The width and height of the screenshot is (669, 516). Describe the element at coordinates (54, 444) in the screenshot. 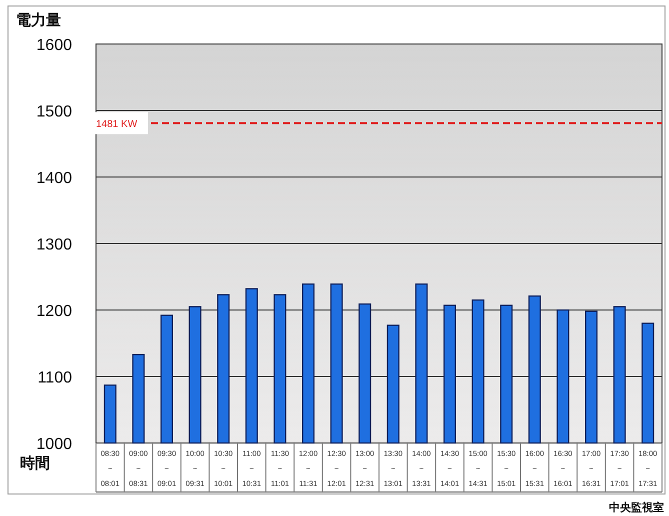

I see `y-tick-label: 1000` at that location.